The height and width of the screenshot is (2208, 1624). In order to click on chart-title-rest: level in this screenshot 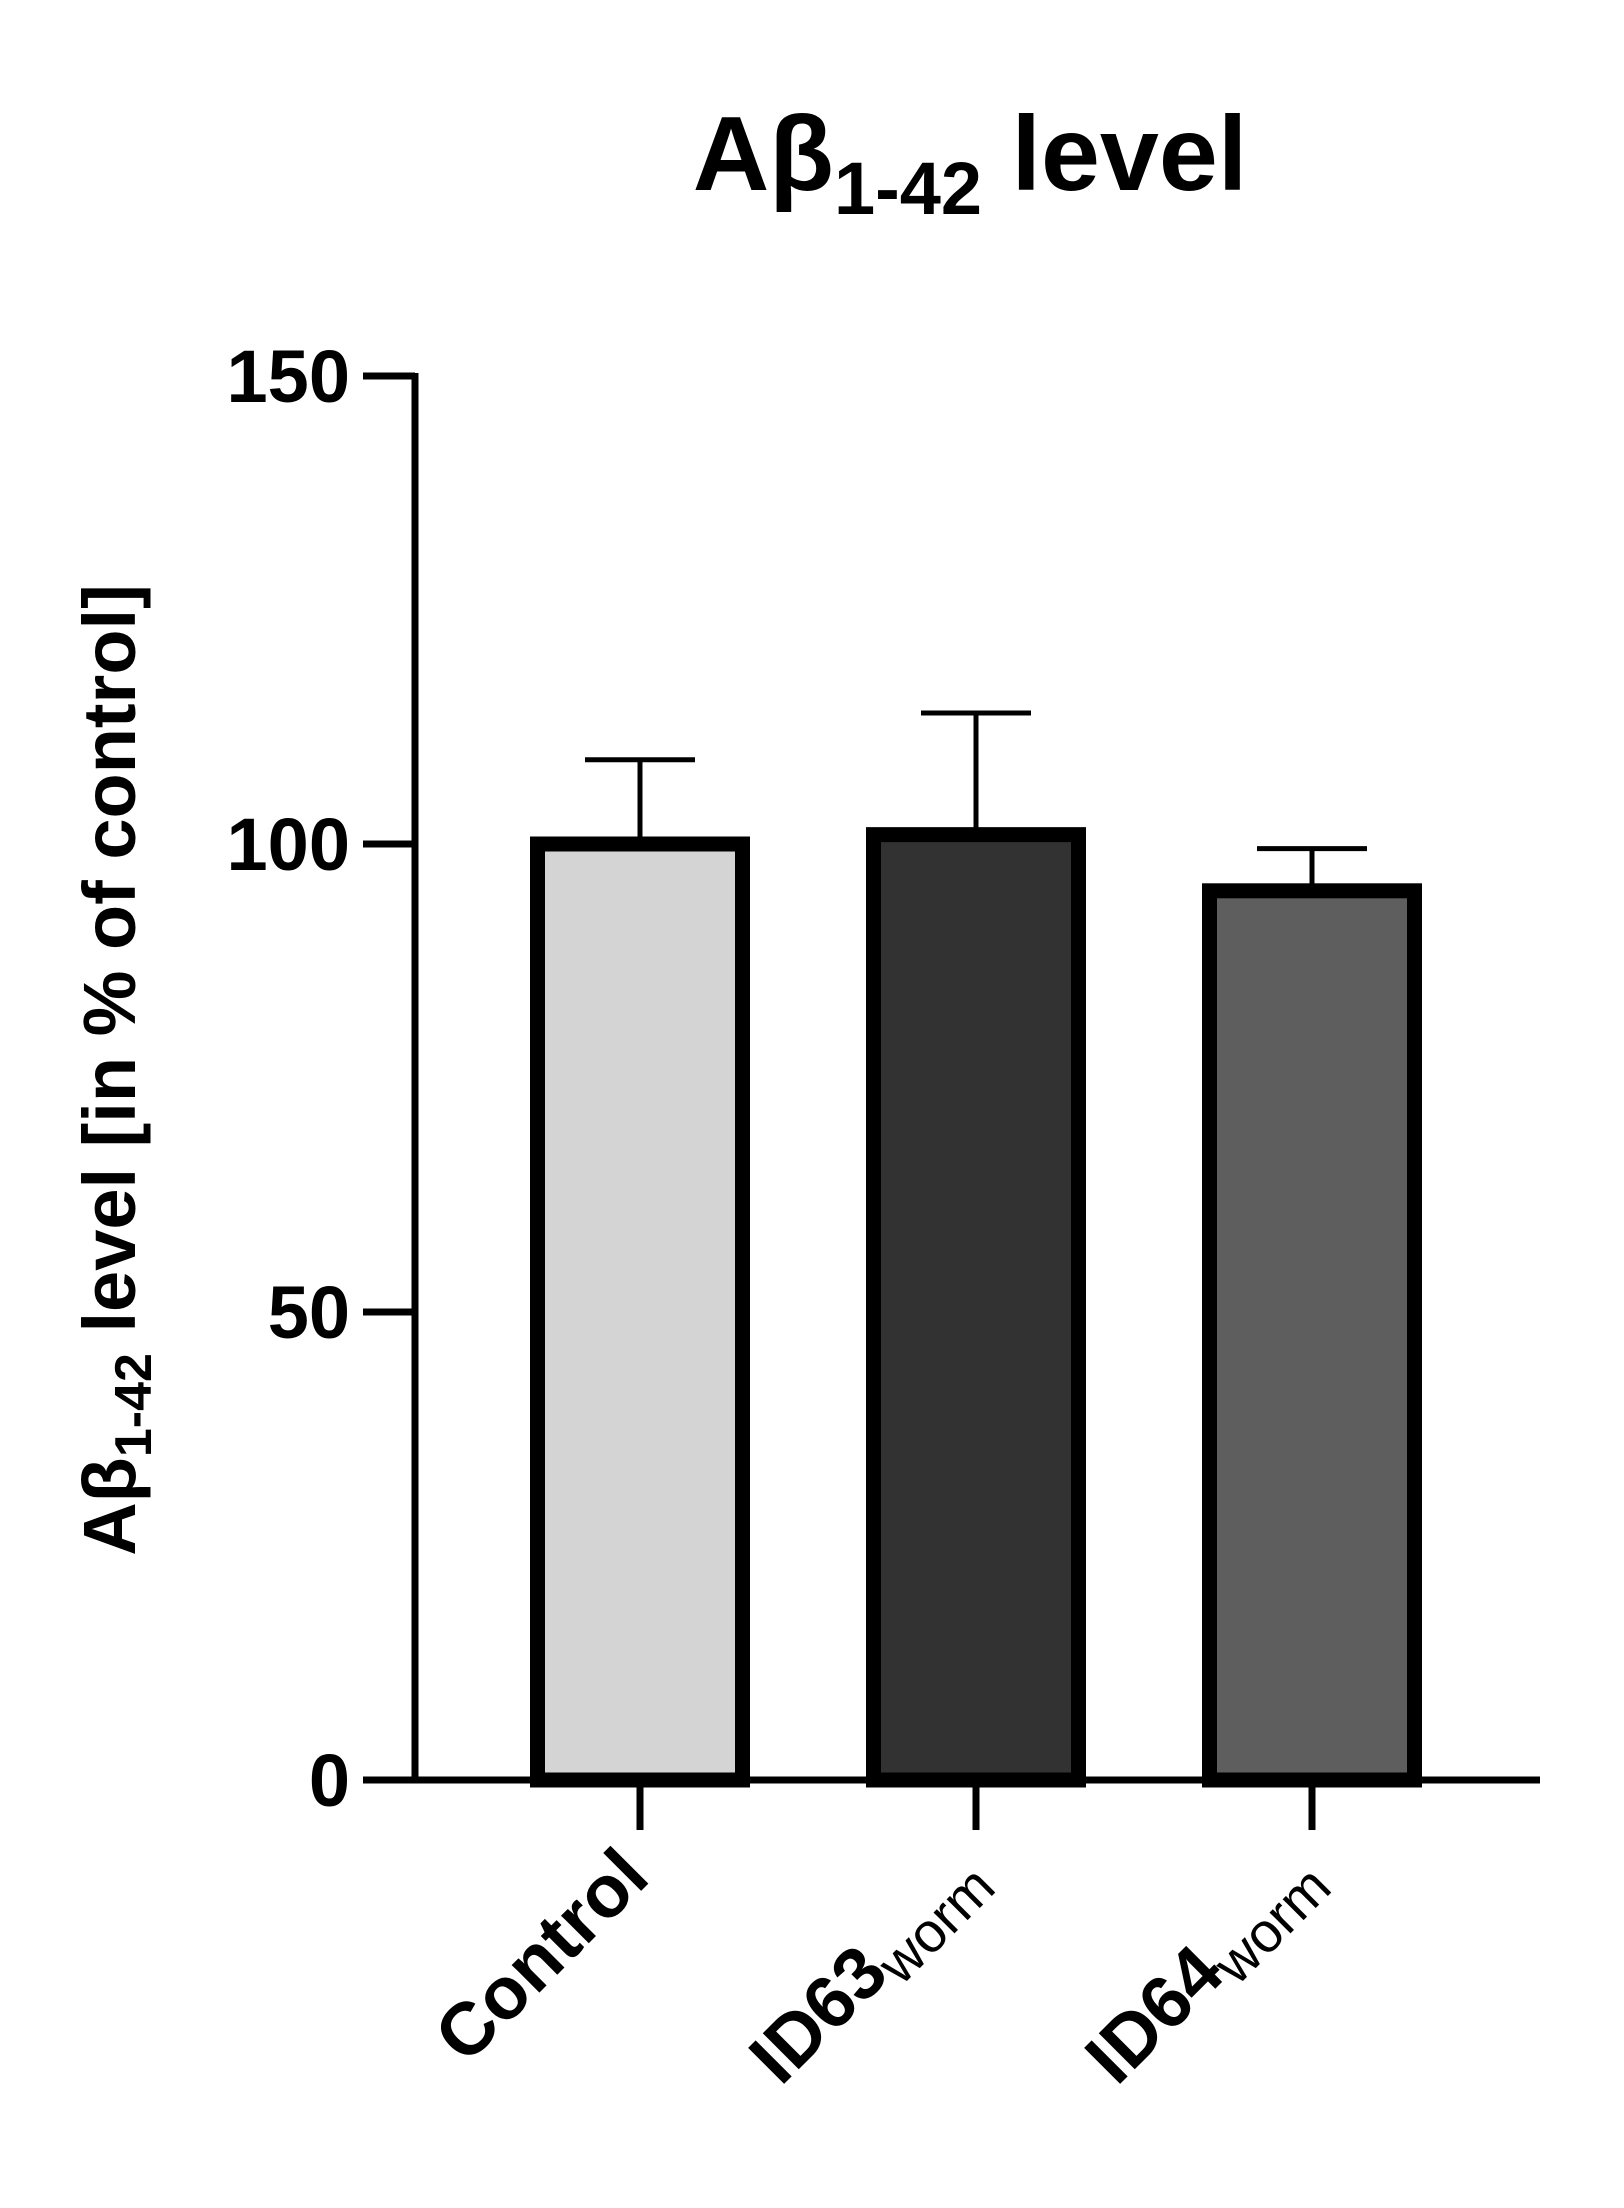, I will do `click(1114, 154)`.